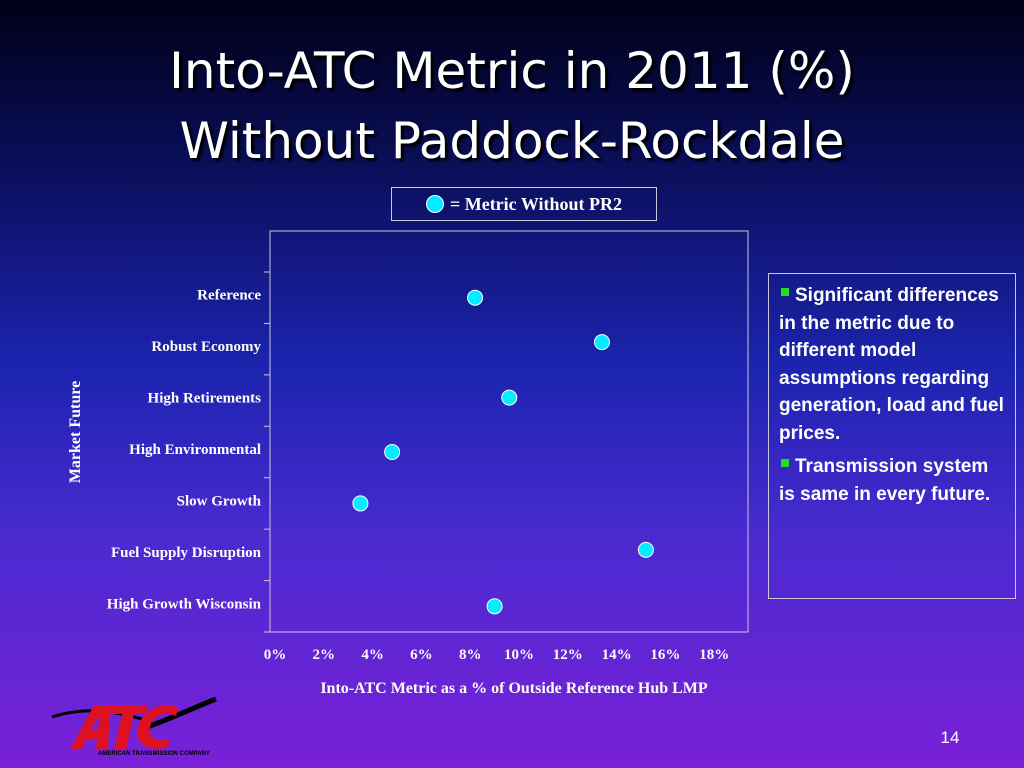  Describe the element at coordinates (568, 655) in the screenshot. I see `x-tick-label: 12%` at that location.